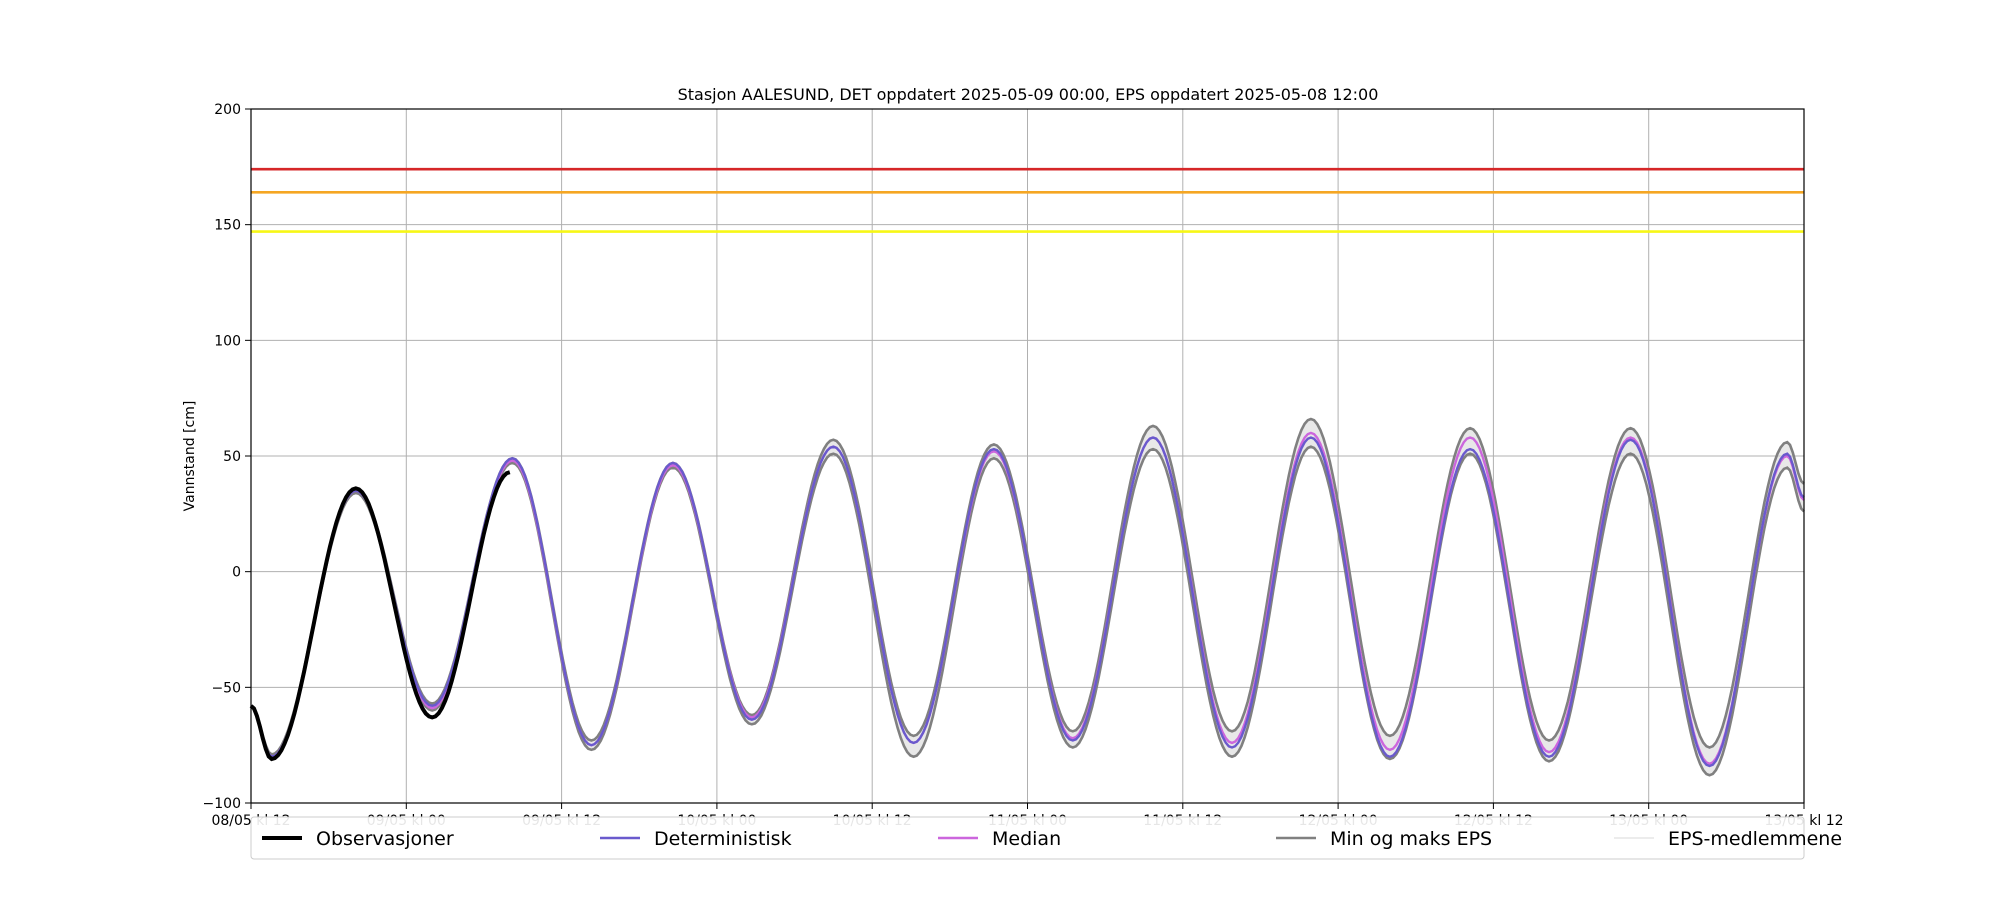 The image size is (2000, 900). I want to click on legend-label: Observasjoner, so click(385, 839).